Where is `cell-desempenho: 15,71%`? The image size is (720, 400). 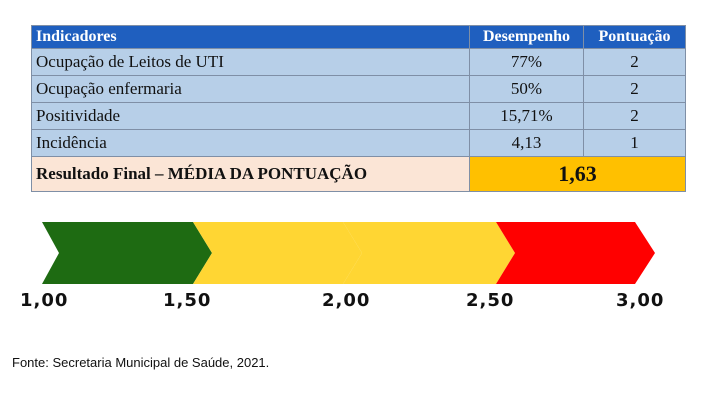
cell-desempenho: 15,71% is located at coordinates (526, 116).